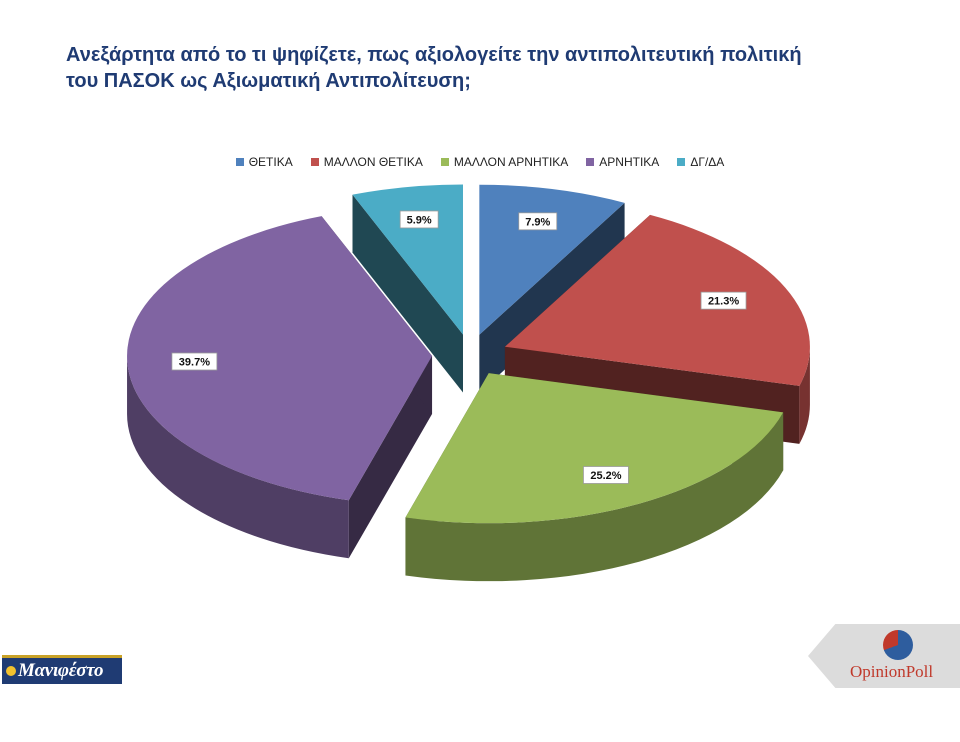  I want to click on legend-swatch-rather-negative, so click(444, 162).